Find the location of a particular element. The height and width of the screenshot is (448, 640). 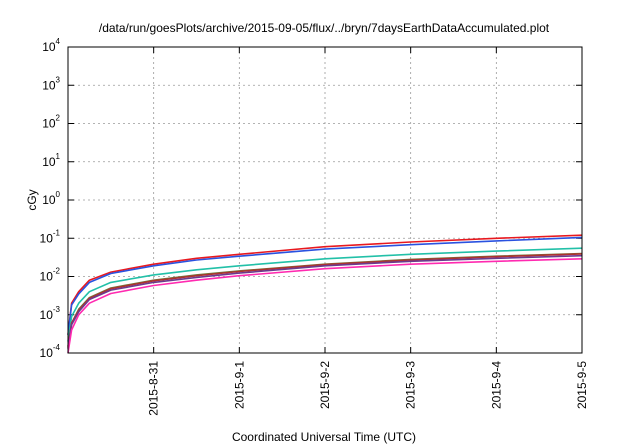

y-tick-exponent: 0 is located at coordinates (58, 194).